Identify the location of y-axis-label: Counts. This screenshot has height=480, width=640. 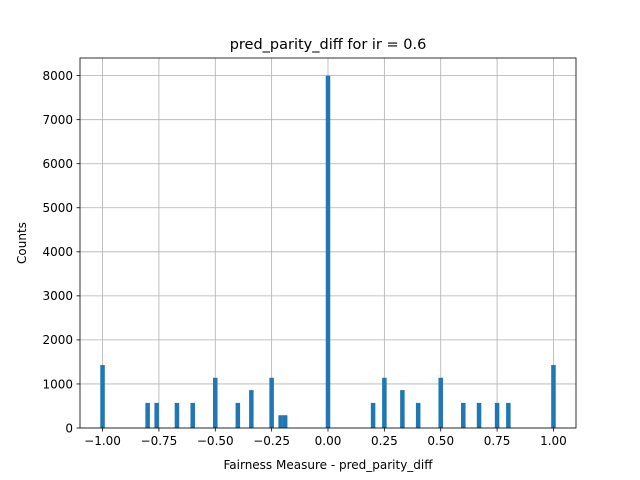
(22, 243).